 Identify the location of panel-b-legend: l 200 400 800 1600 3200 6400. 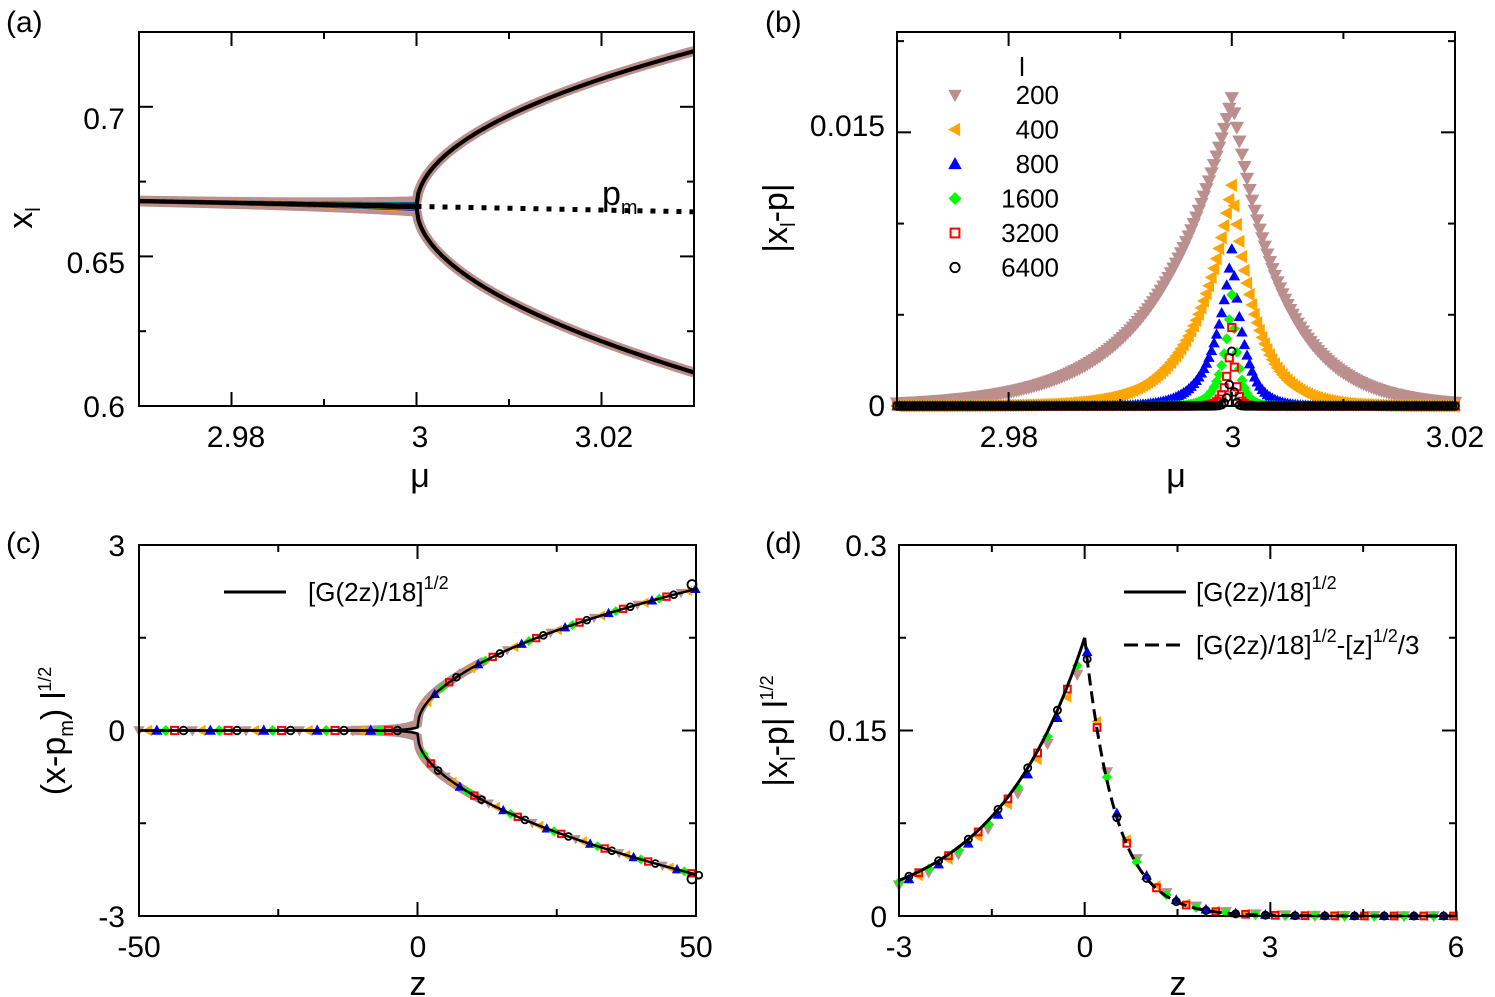
(1003, 167).